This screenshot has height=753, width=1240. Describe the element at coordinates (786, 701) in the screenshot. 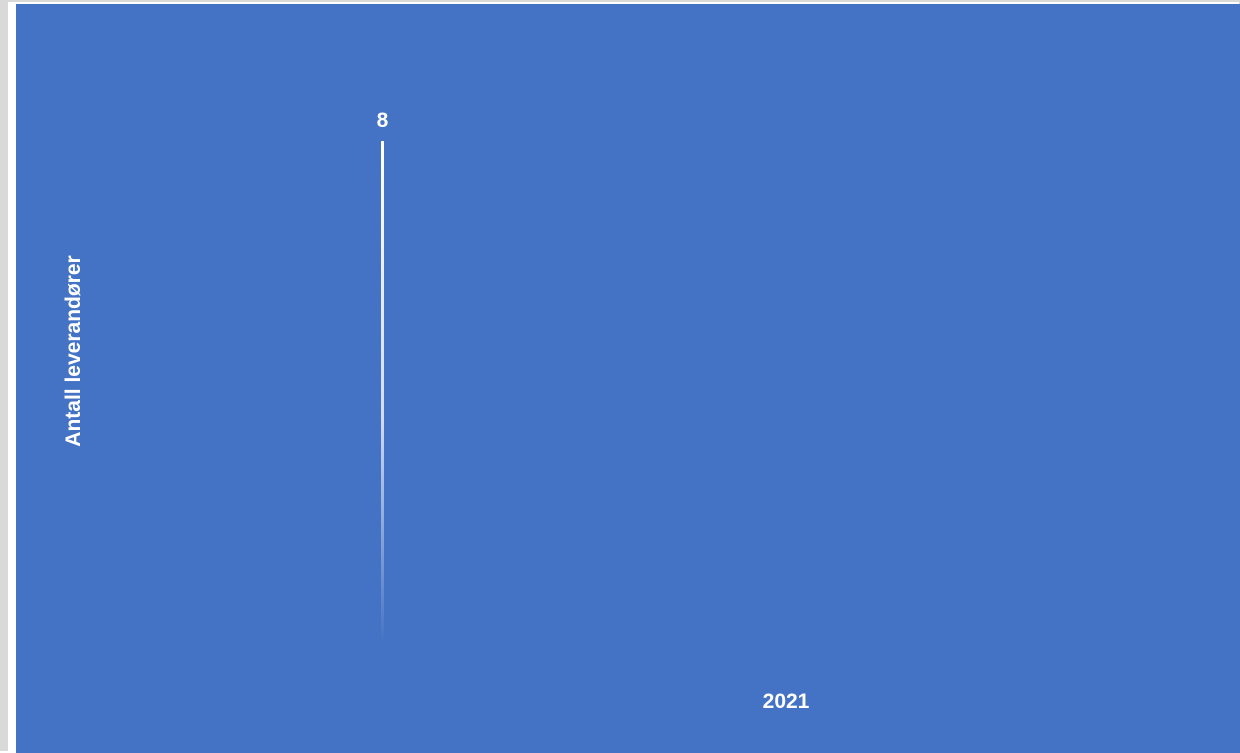

I see `x-tick-label-2021: 2021` at that location.